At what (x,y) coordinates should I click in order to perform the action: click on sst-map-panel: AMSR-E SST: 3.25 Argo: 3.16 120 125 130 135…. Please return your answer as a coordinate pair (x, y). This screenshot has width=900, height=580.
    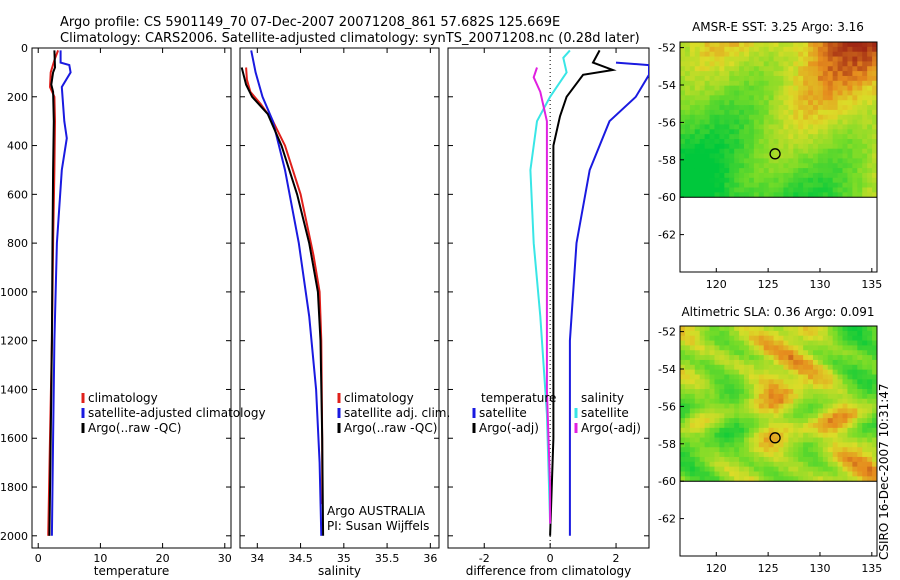
    Looking at the image, I should click on (770, 155).